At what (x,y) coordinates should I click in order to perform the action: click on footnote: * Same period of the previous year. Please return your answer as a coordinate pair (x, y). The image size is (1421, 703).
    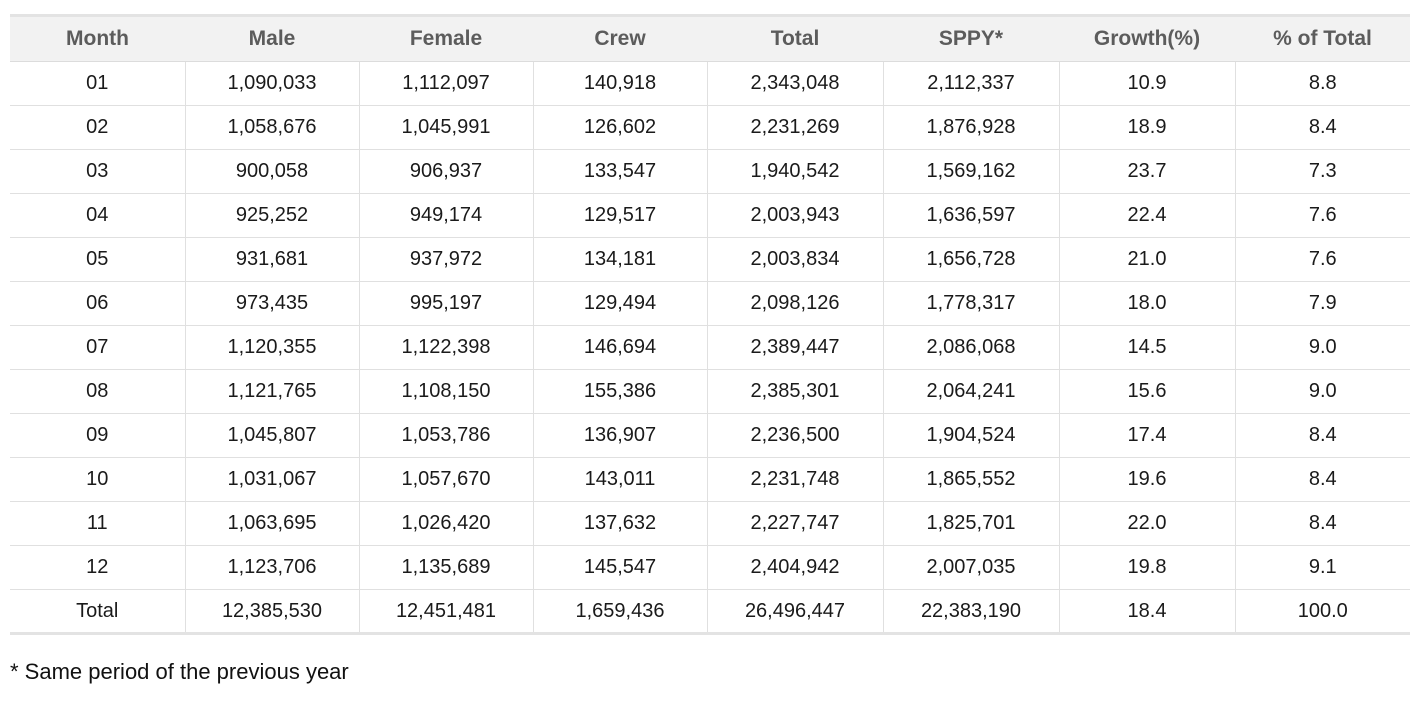
    Looking at the image, I should click on (179, 671).